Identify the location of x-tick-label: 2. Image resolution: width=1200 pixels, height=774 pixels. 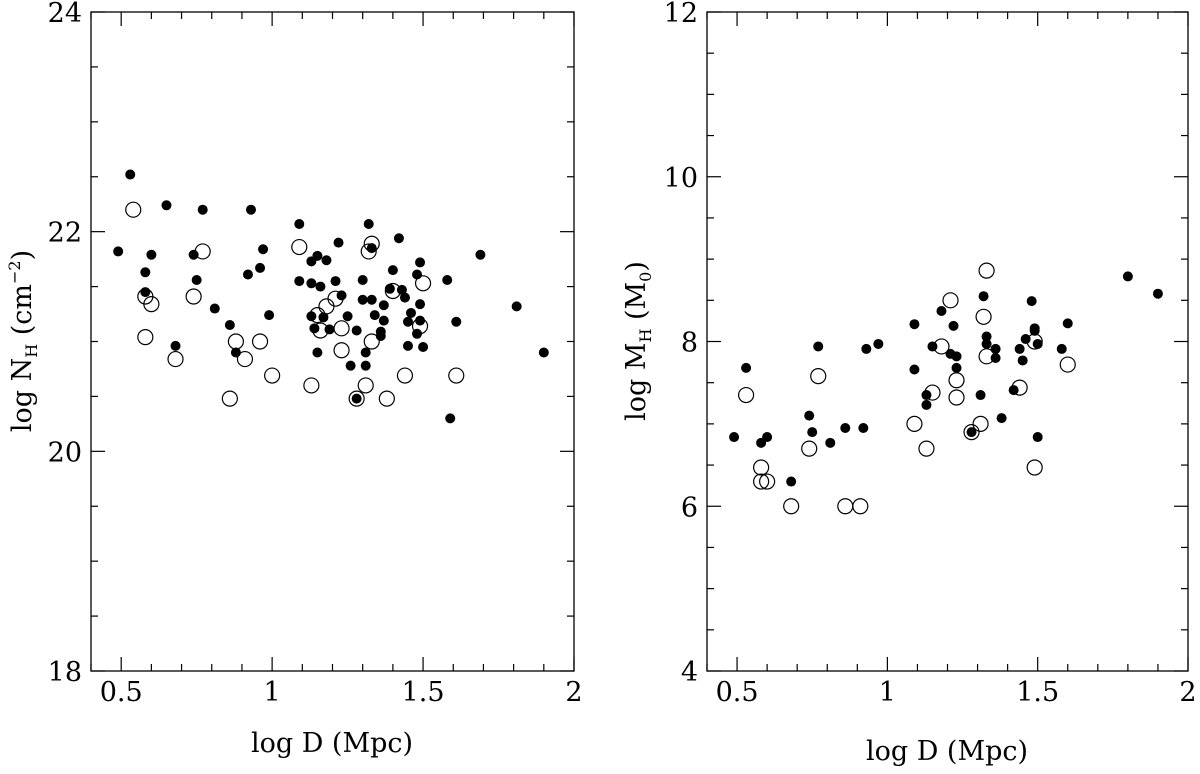
(1187, 692).